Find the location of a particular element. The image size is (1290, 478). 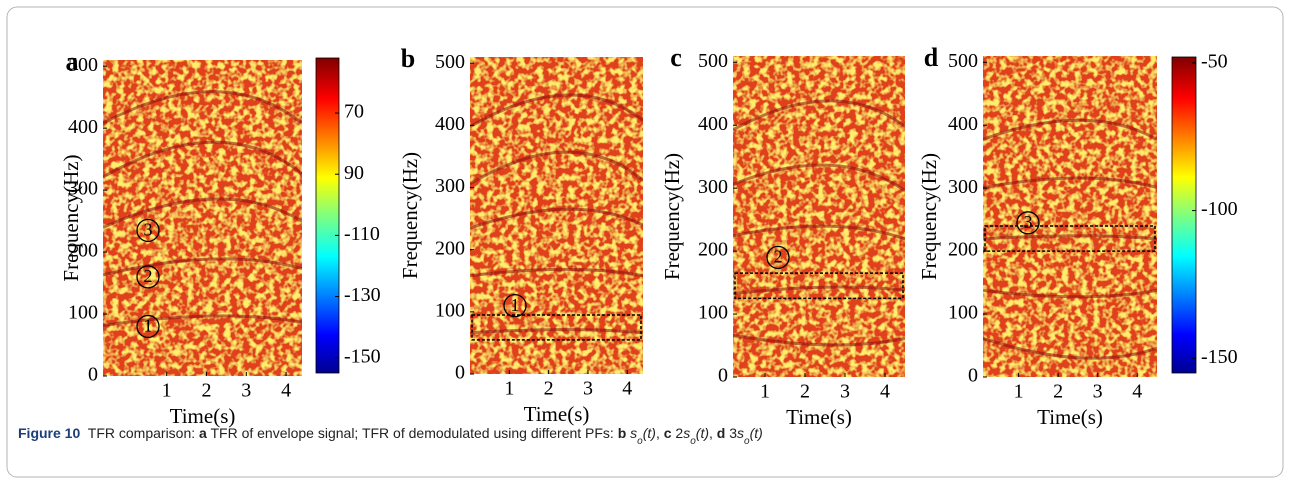

caption-segment: d is located at coordinates (721, 433).